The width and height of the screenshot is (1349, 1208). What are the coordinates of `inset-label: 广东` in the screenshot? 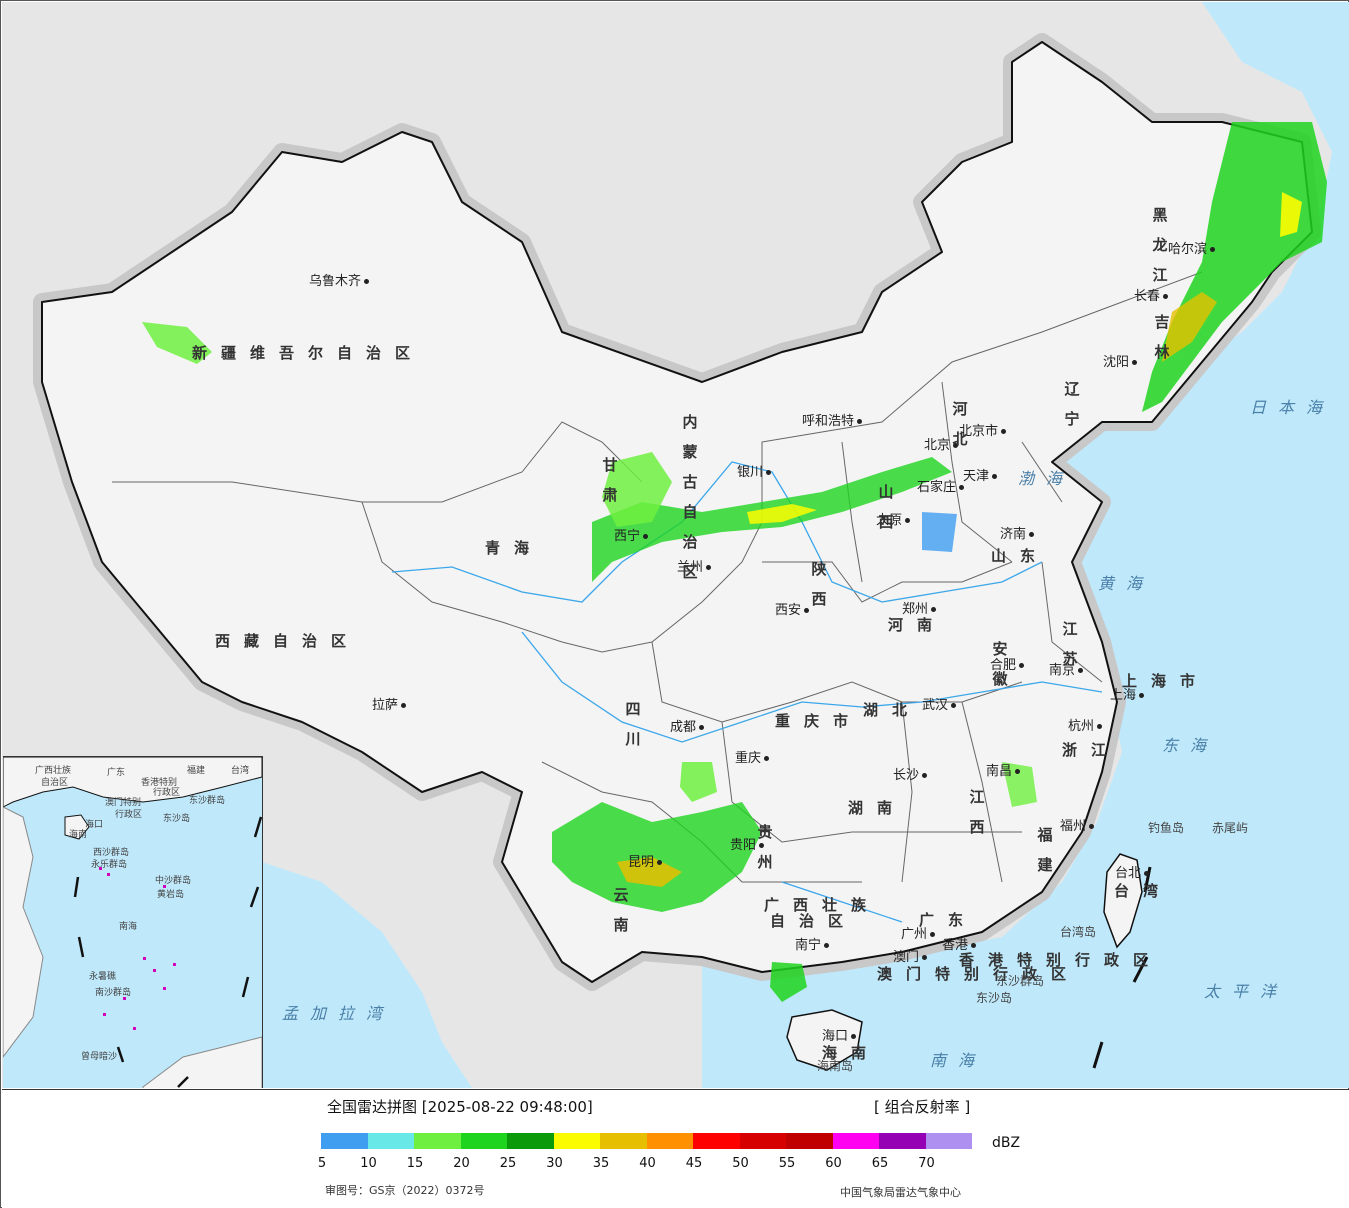 It's located at (116, 773).